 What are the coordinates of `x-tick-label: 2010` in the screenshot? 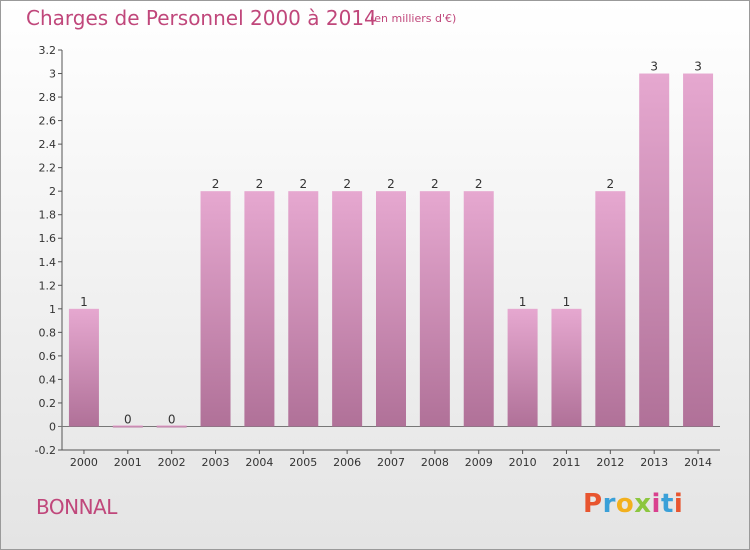 It's located at (523, 462).